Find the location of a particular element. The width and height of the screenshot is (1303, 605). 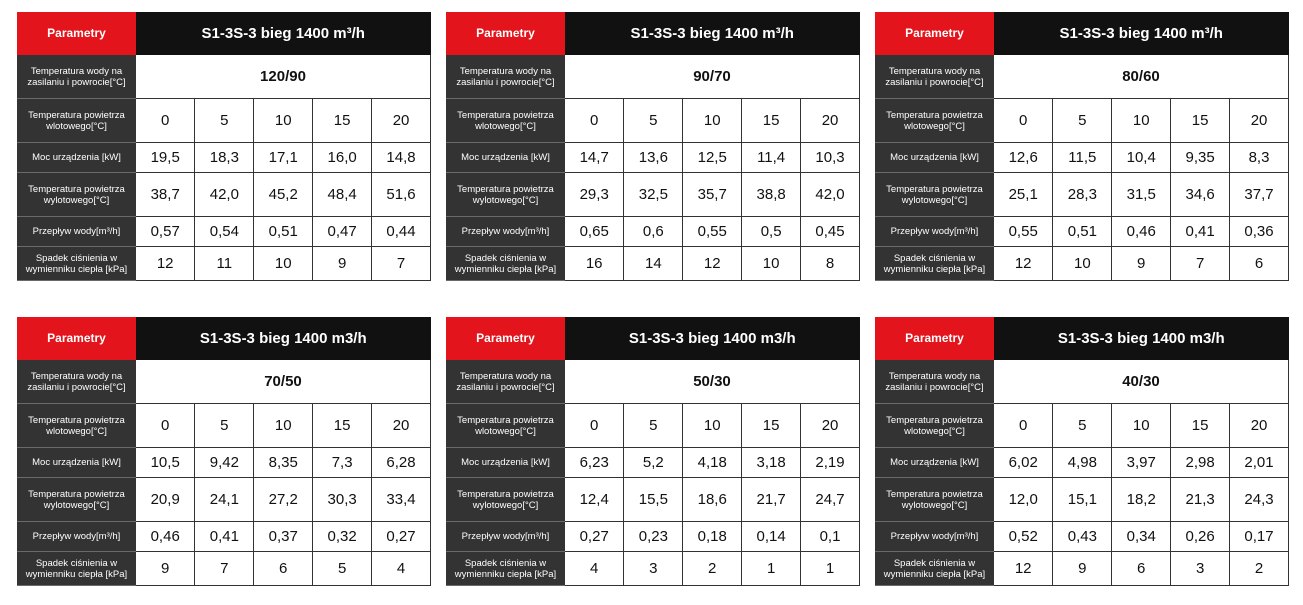

power-cell: 9,35 is located at coordinates (1200, 157).